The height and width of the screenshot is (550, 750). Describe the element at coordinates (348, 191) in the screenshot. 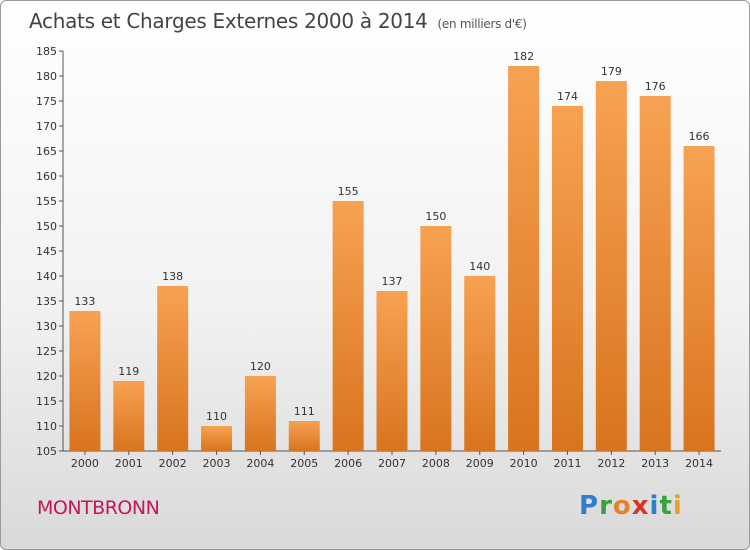

I see `data-label-2006: 155` at that location.